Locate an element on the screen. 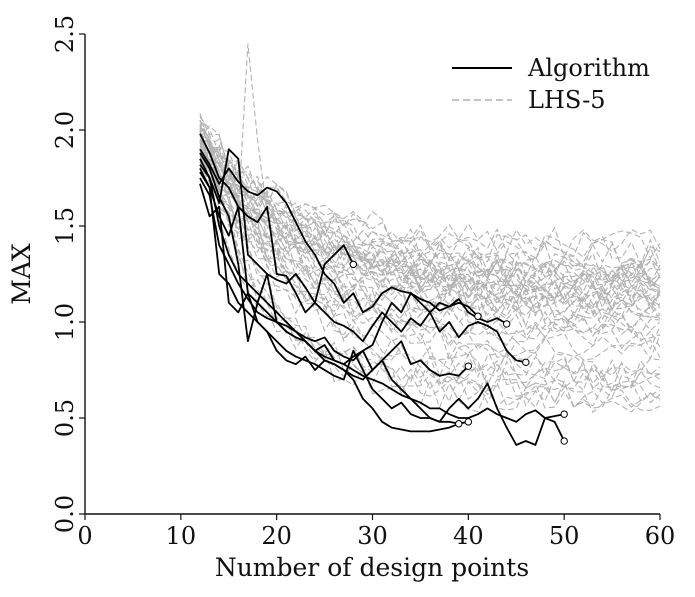 The width and height of the screenshot is (695, 597). x-tick-label: 50 is located at coordinates (564, 536).